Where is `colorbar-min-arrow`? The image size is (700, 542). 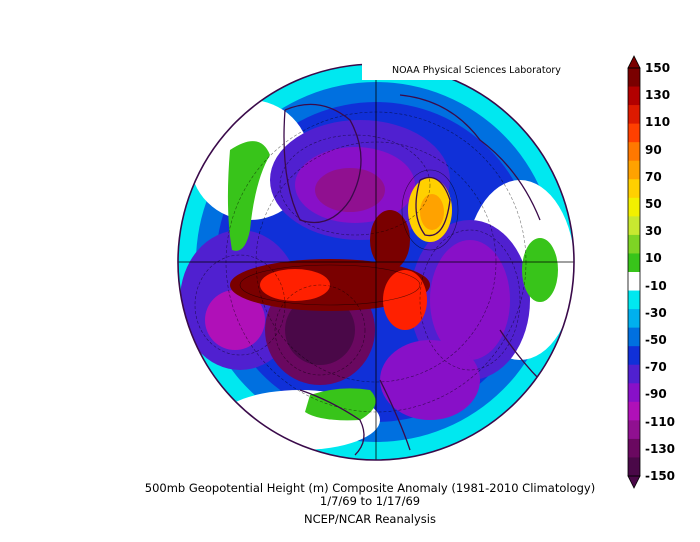
colorbar-min-arrow is located at coordinates (634, 482).